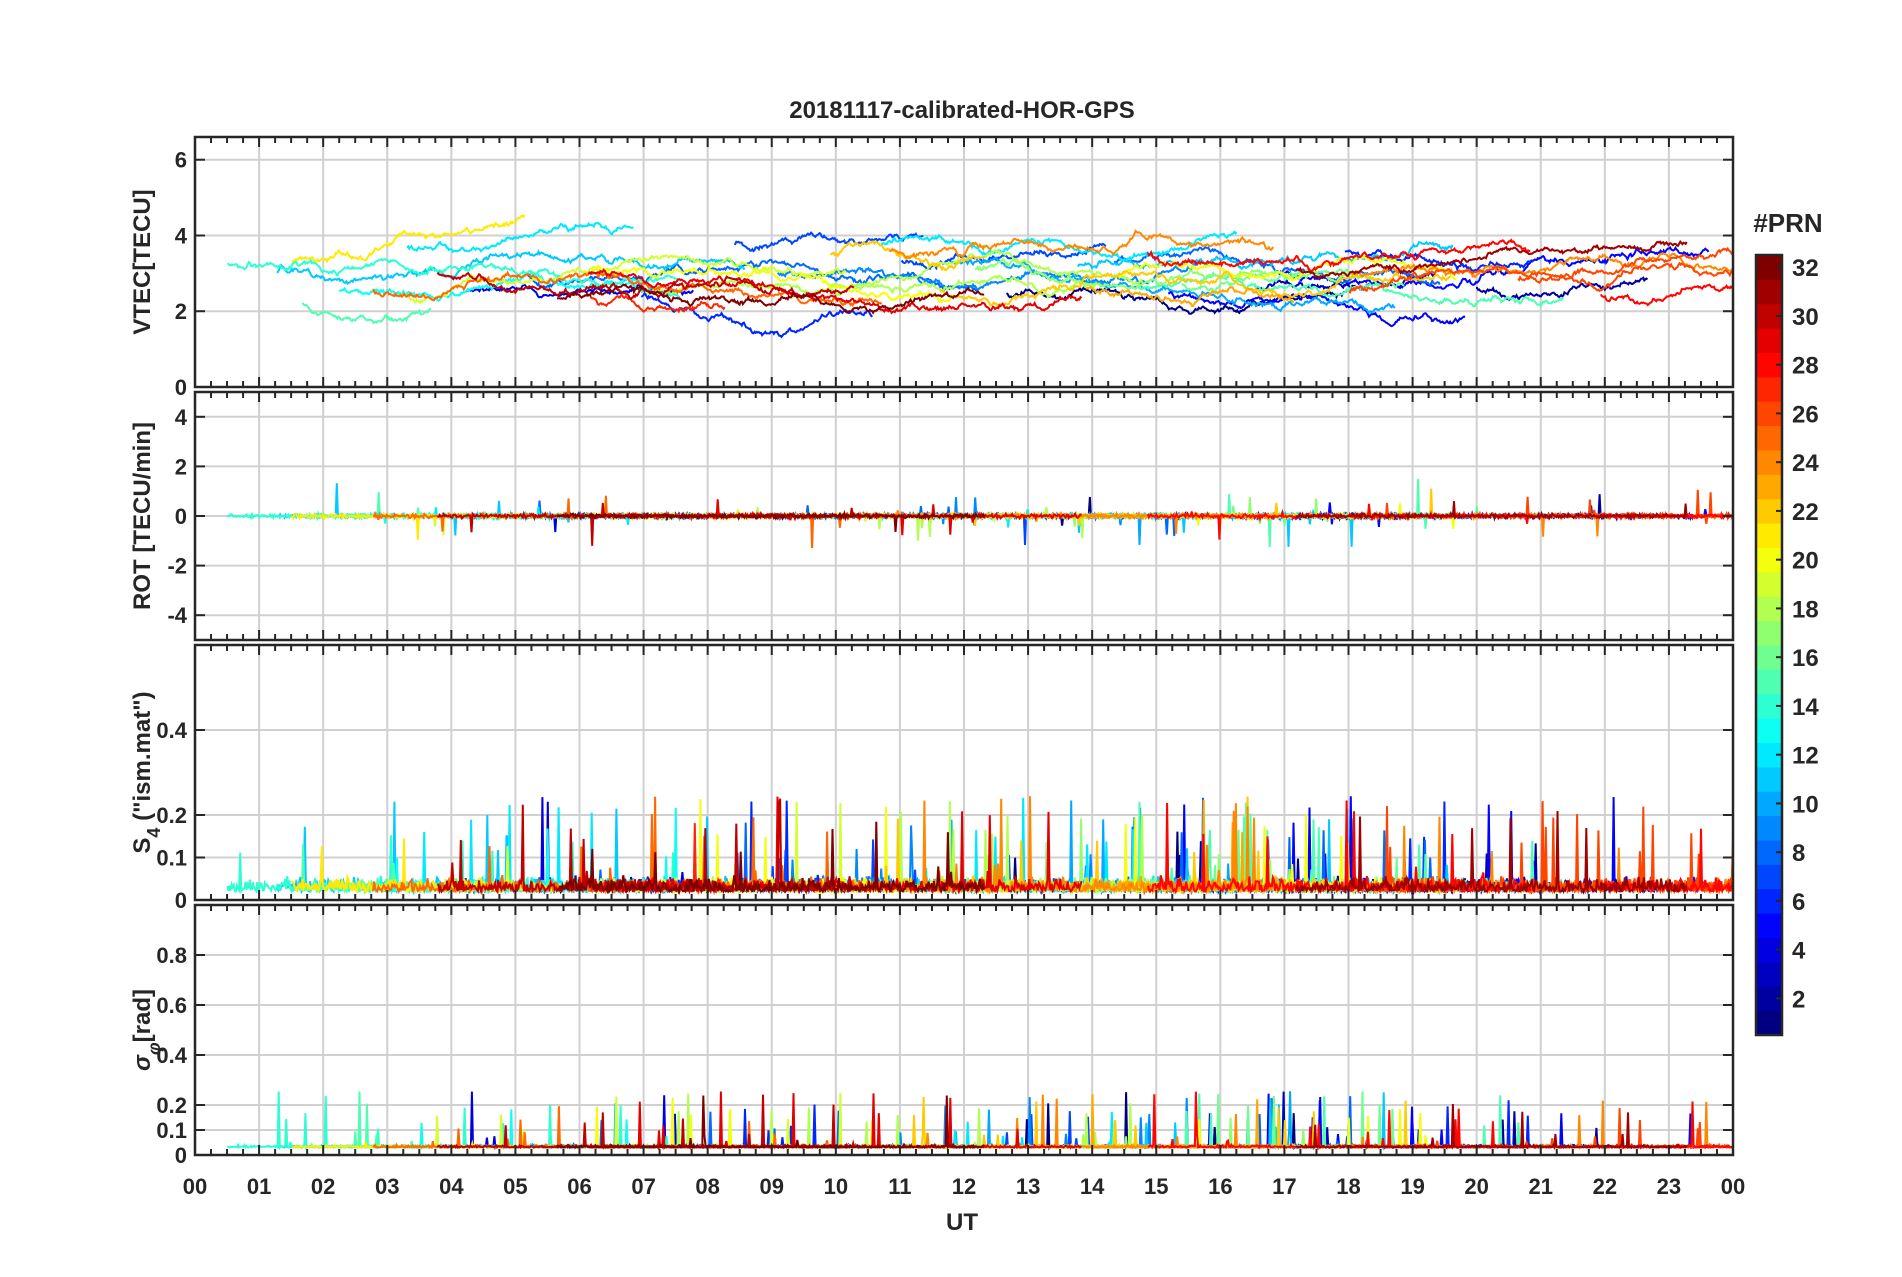  I want to click on x-tick-label: 08, so click(707, 1186).